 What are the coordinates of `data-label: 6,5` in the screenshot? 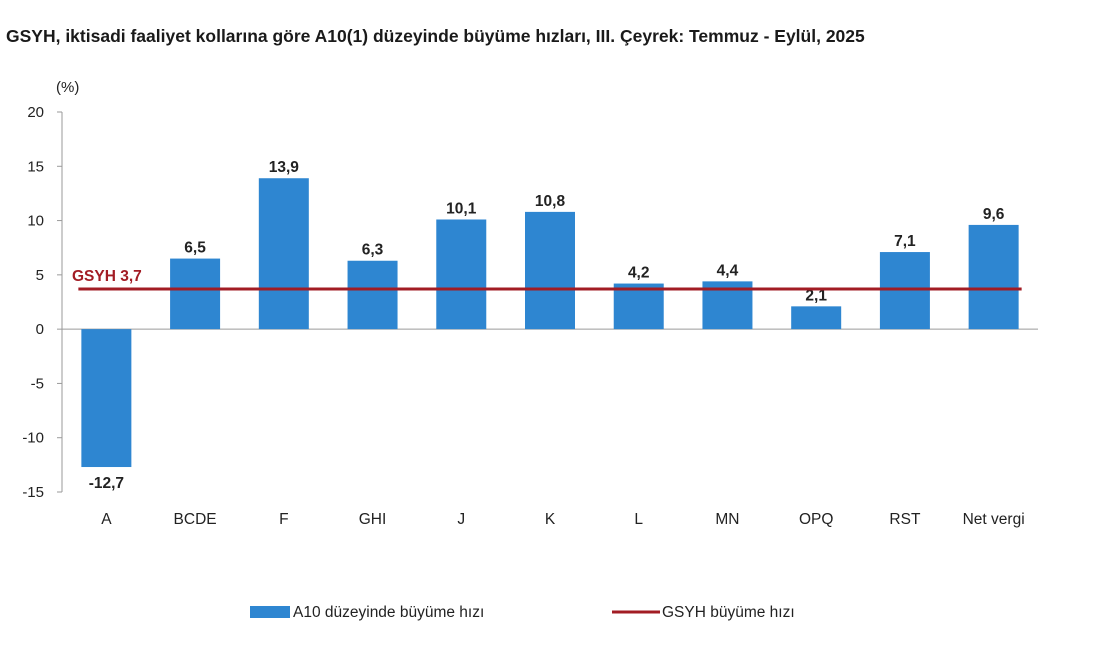 It's located at (195, 248).